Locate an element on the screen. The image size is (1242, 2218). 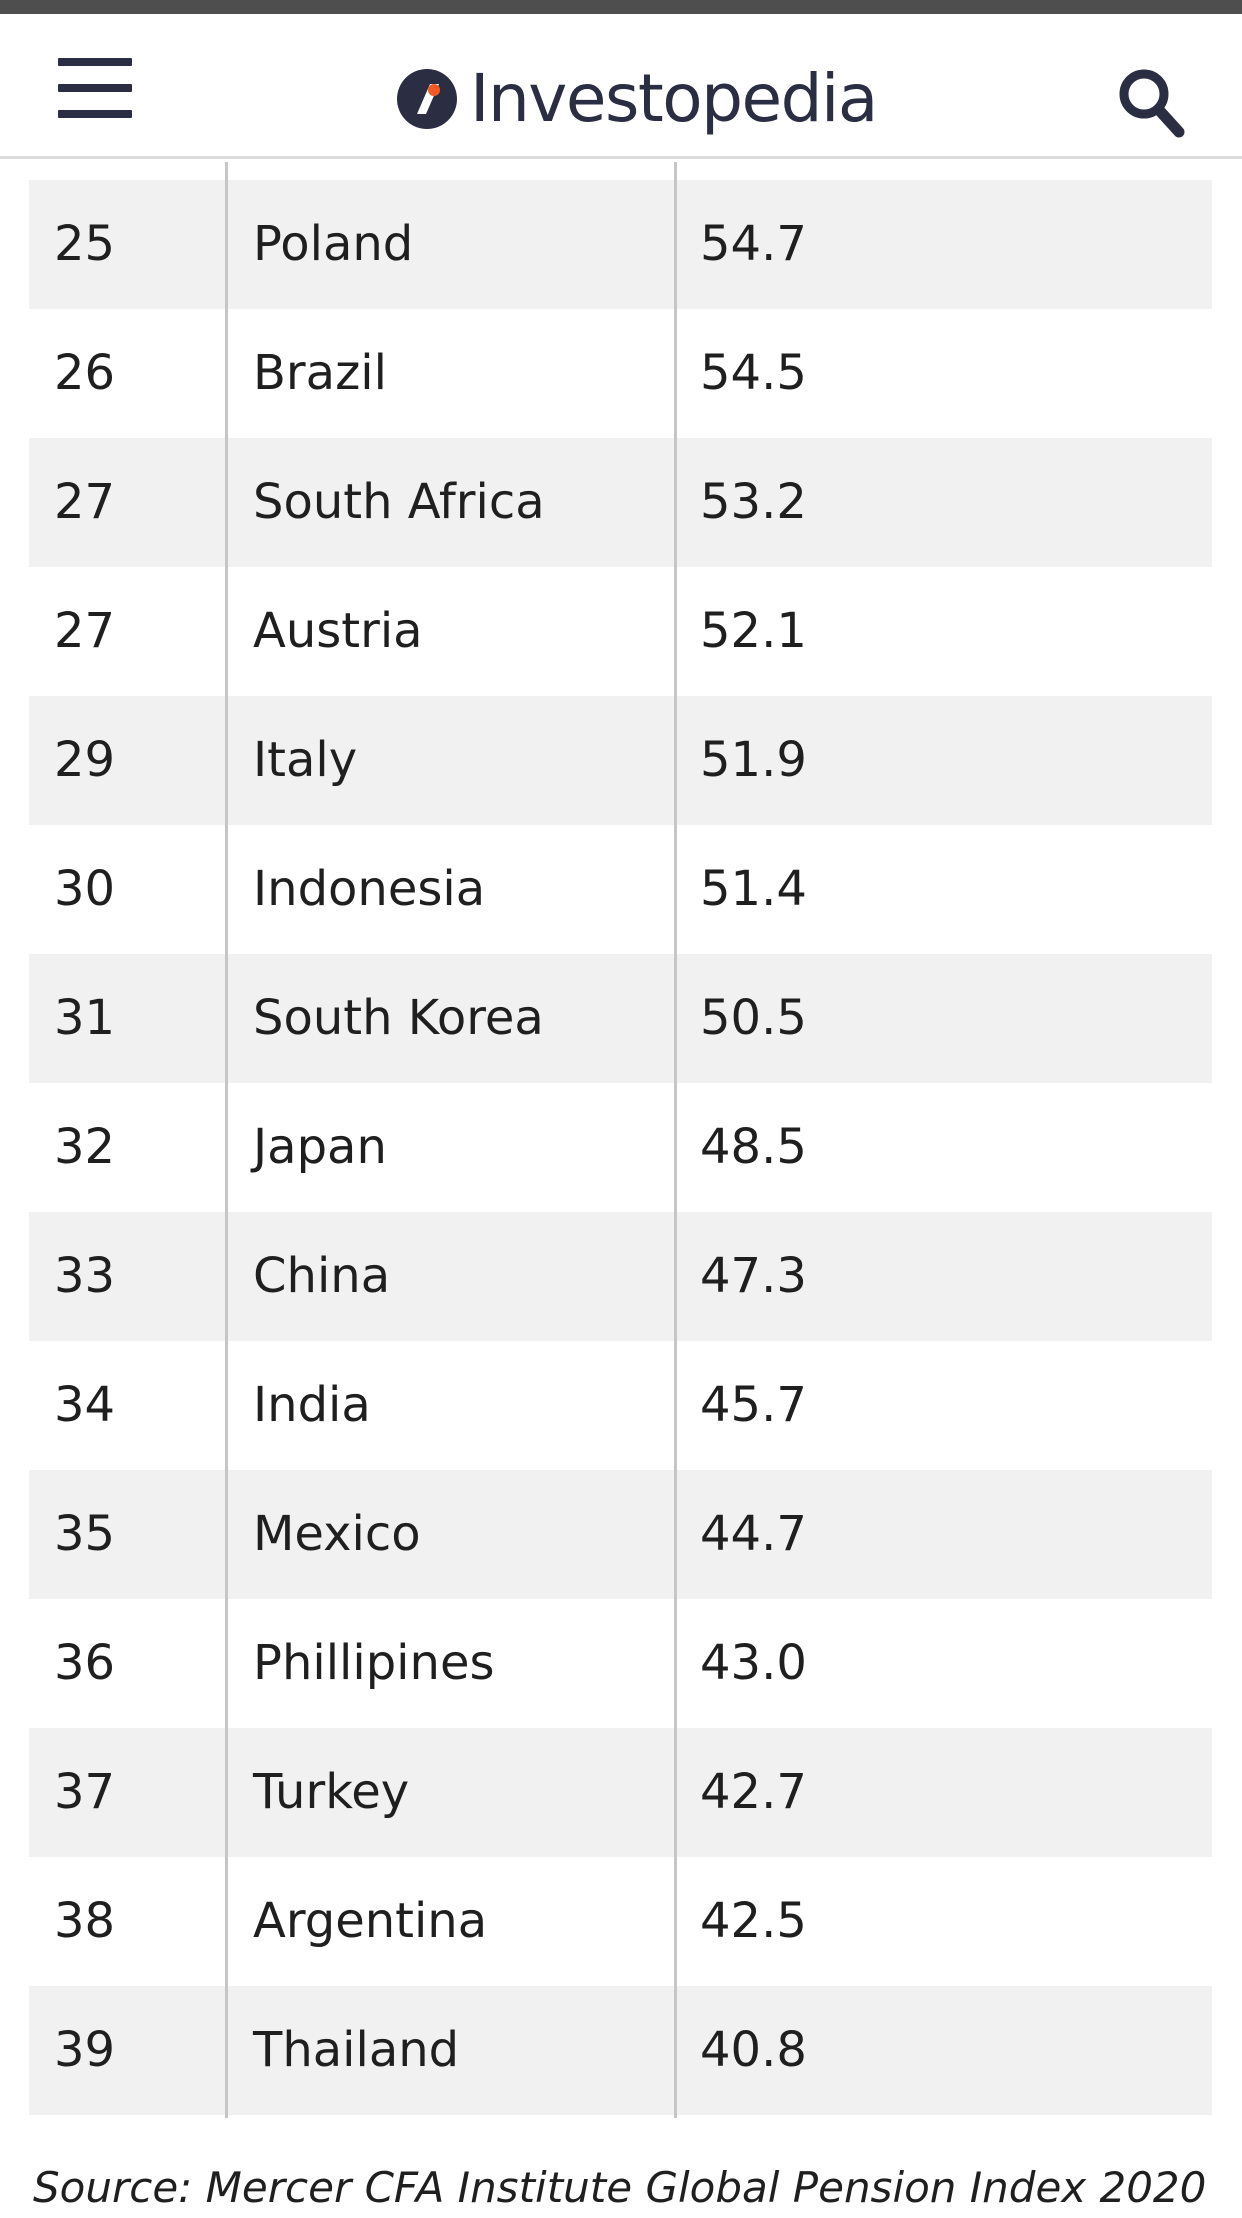
score-cell: 54.5 is located at coordinates (753, 373).